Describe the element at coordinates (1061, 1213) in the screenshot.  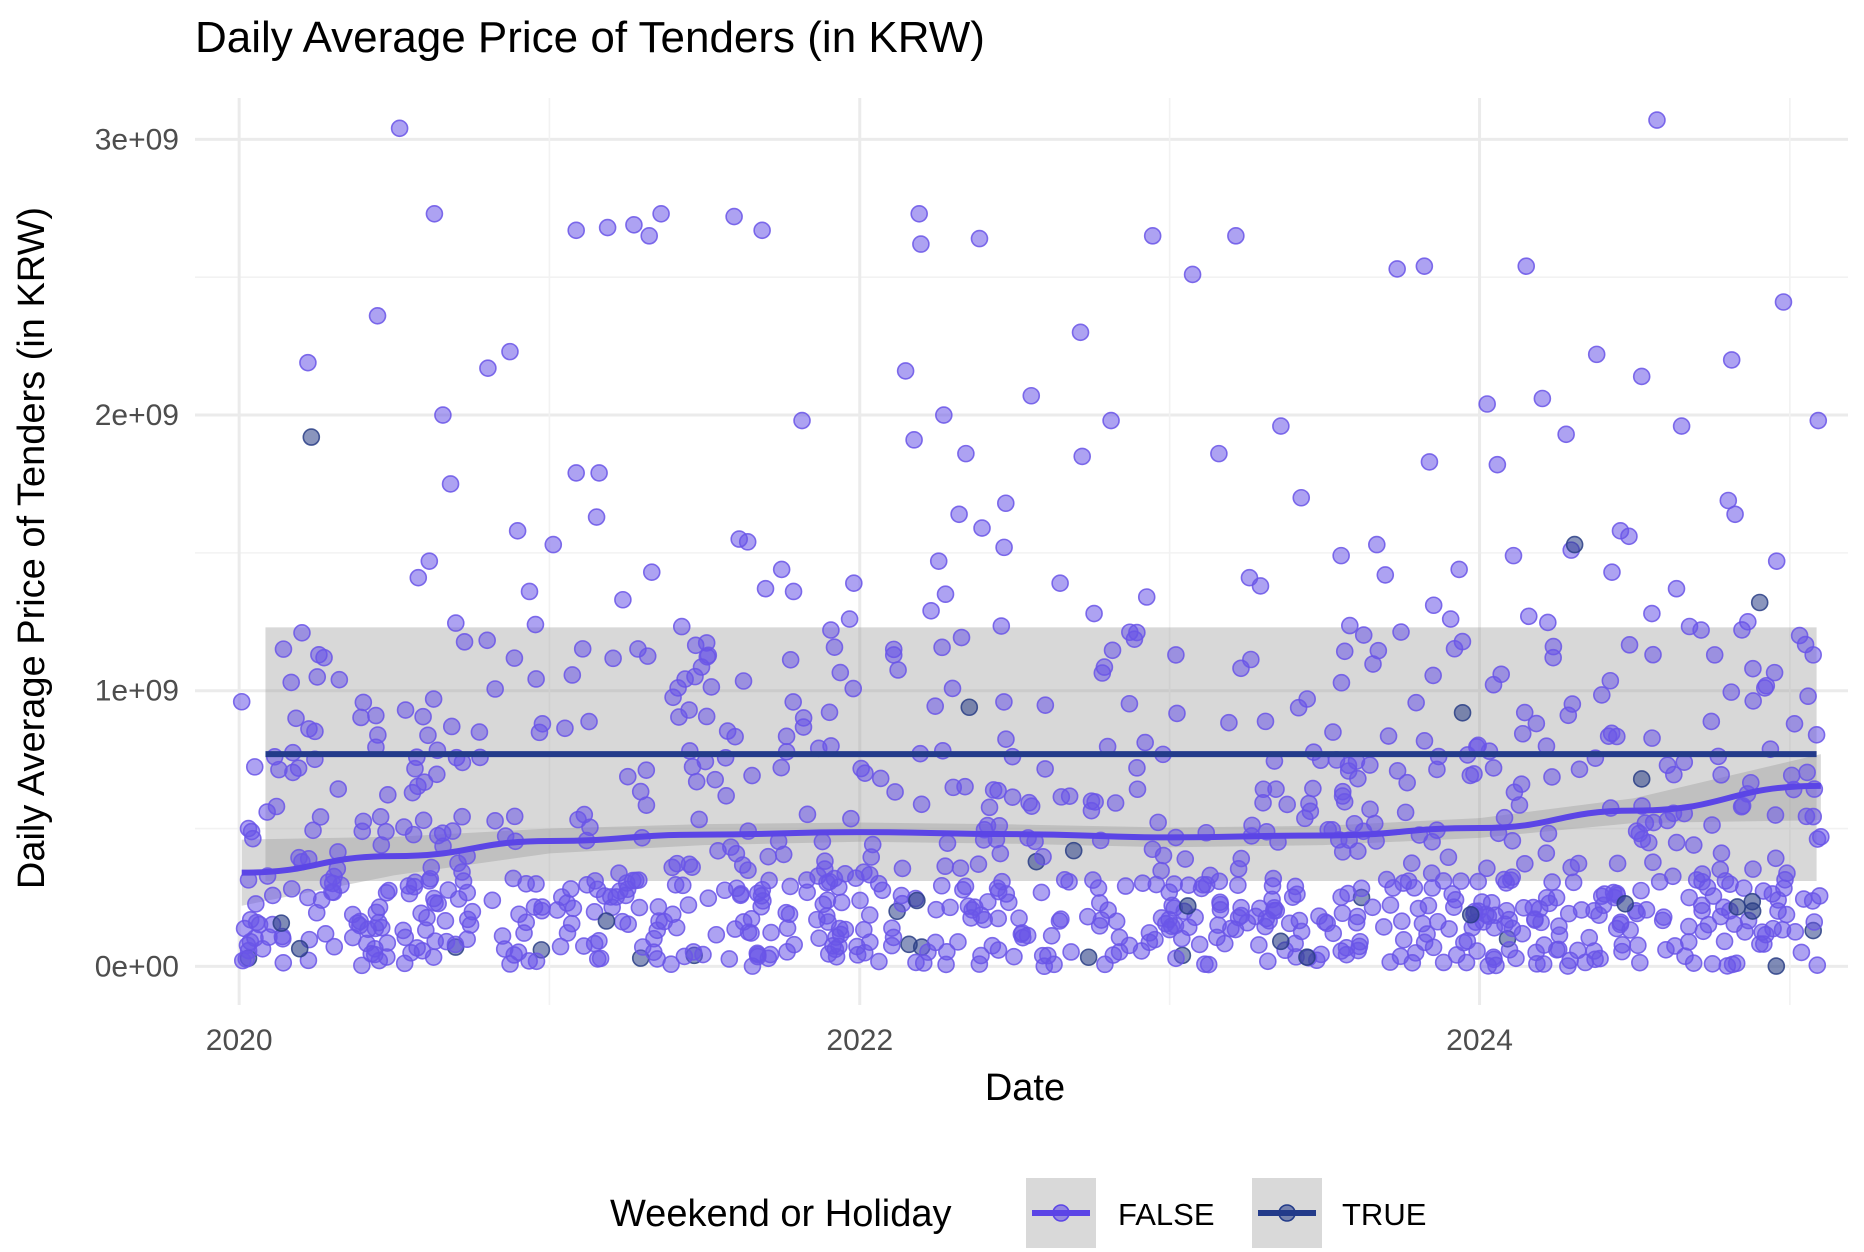
I see `legend-key-point` at that location.